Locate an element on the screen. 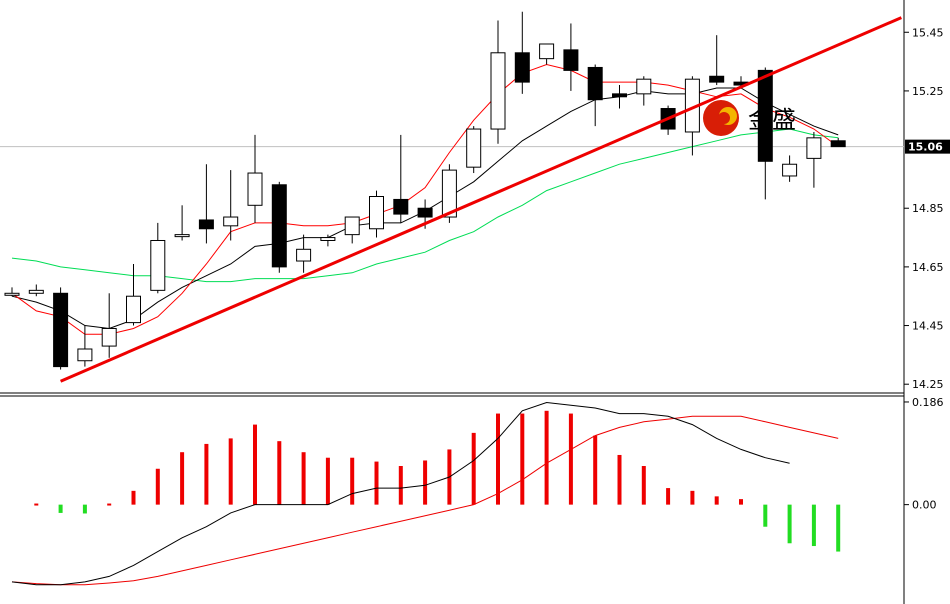  current-price-label: 15.06 is located at coordinates (925, 147).